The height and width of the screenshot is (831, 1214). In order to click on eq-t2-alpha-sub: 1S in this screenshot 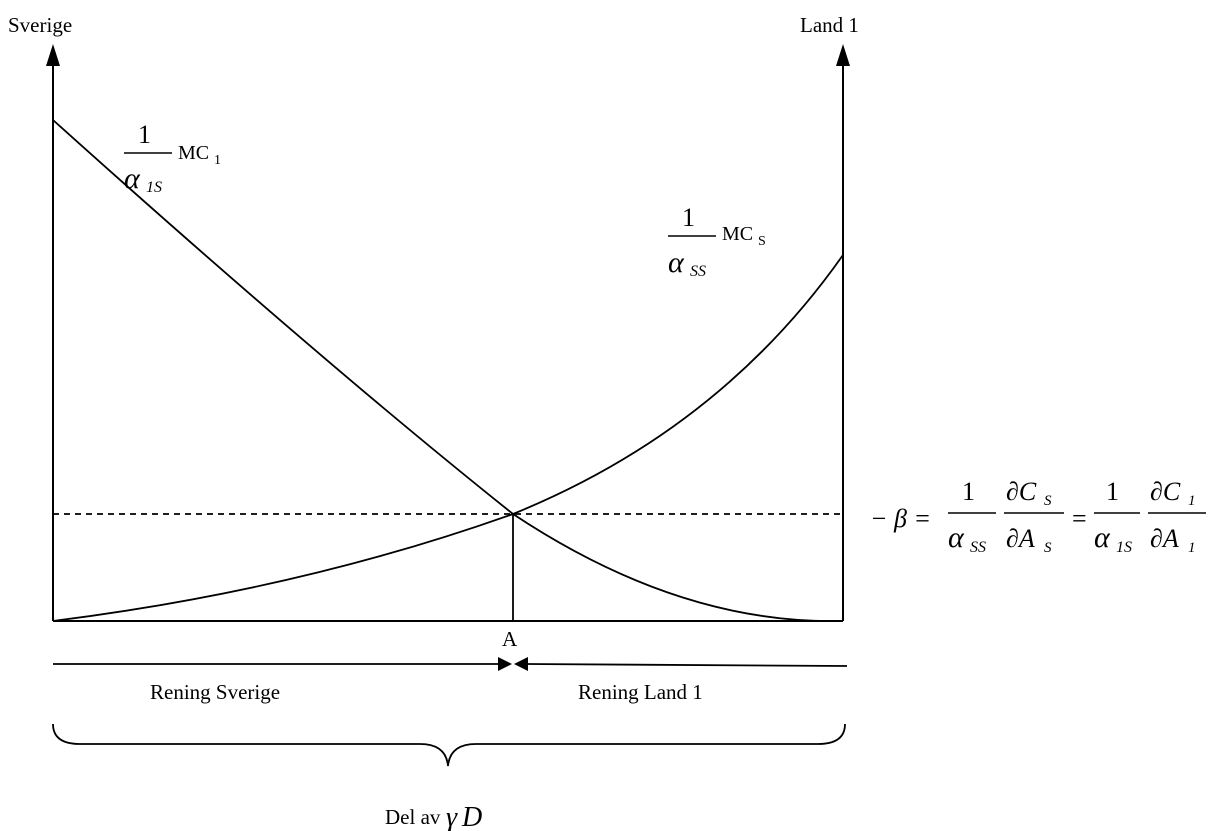, I will do `click(1124, 547)`.